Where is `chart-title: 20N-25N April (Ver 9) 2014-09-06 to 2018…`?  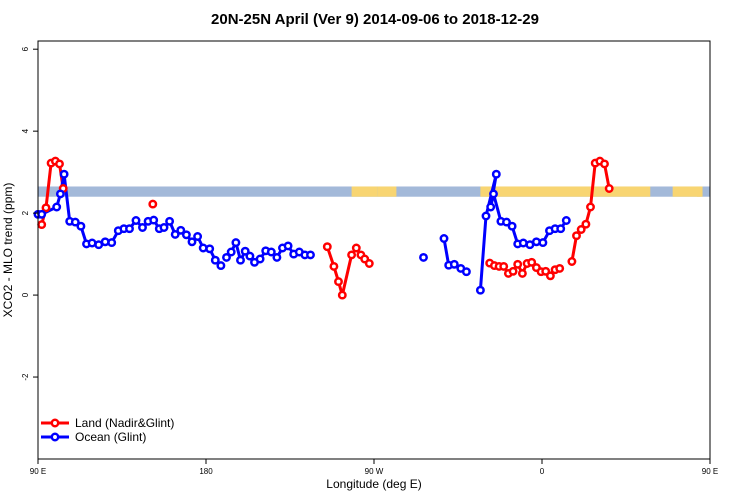 chart-title: 20N-25N April (Ver 9) 2014-09-06 to 2018… is located at coordinates (375, 19).